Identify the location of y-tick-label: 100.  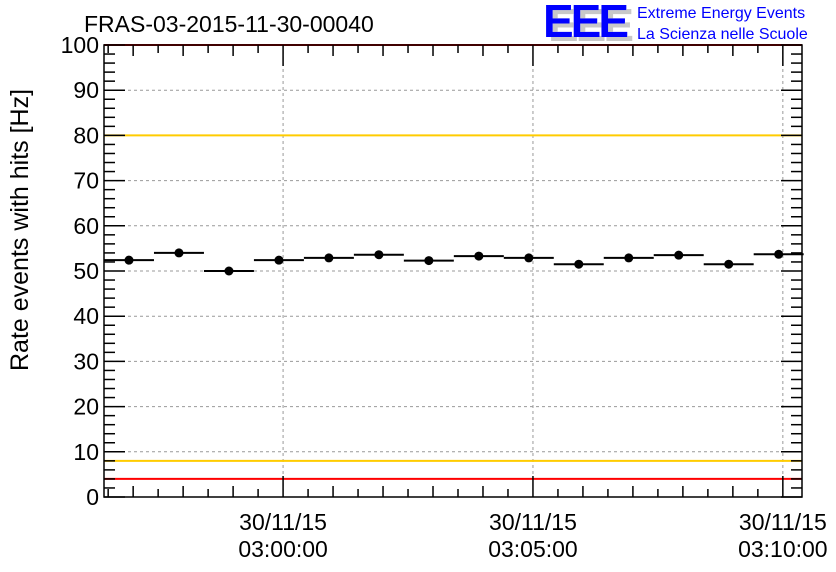
(80, 45).